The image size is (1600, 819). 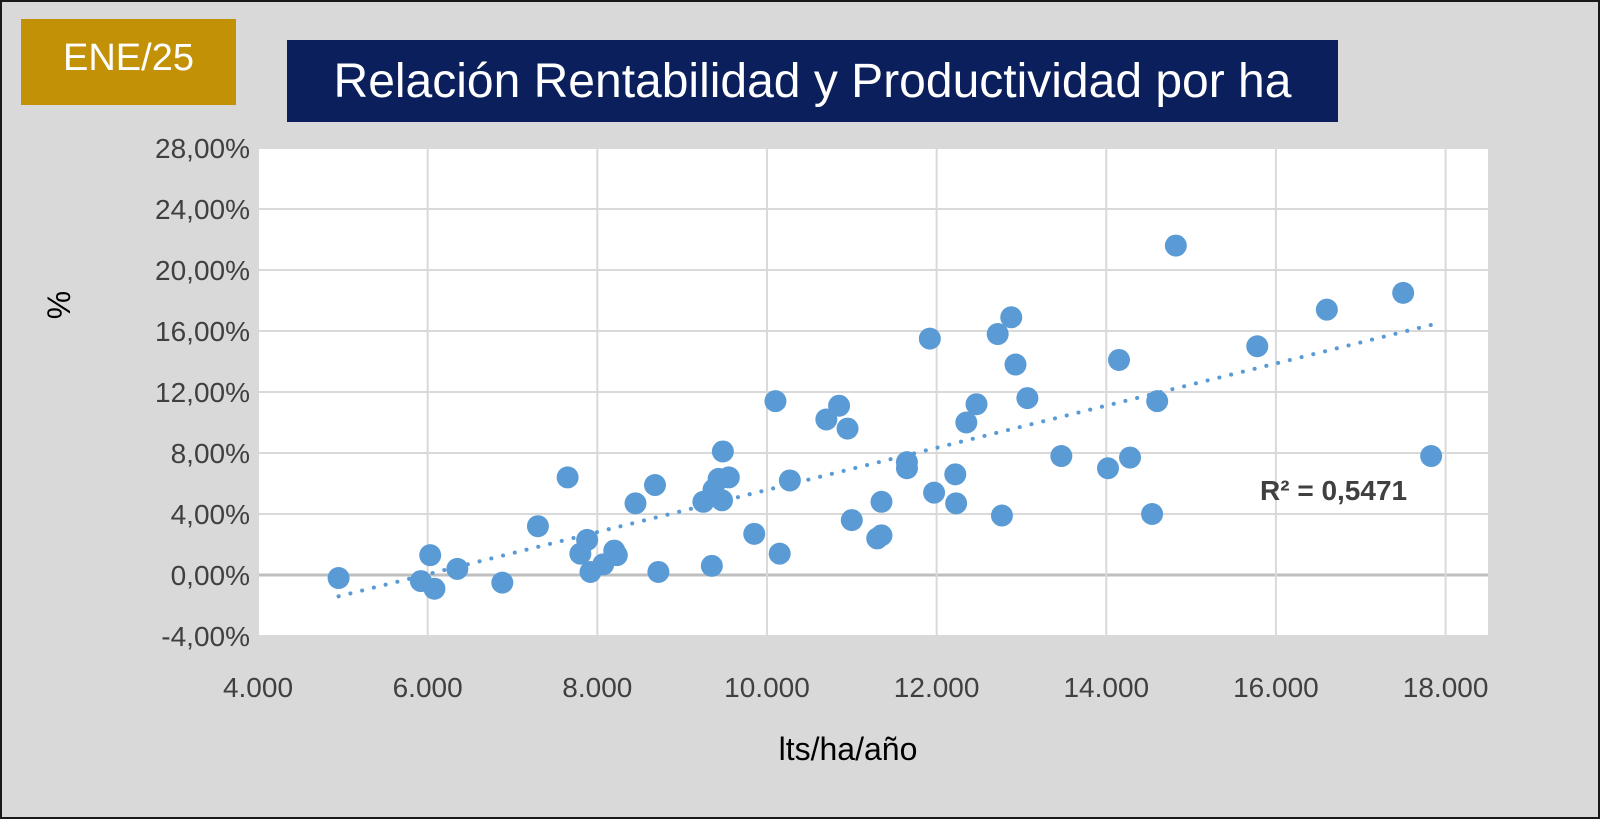 What do you see at coordinates (428, 687) in the screenshot?
I see `x-tick-label: 6.000` at bounding box center [428, 687].